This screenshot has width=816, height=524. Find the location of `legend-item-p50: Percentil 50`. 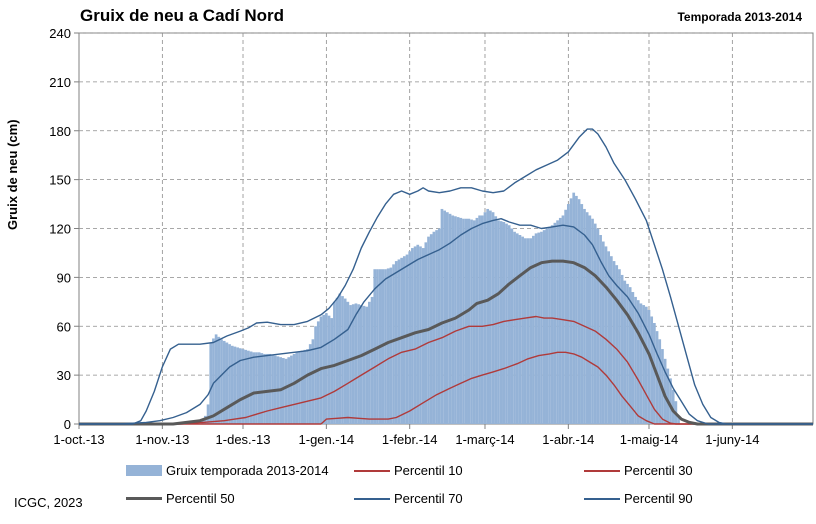

legend-item-p50: Percentil 50 is located at coordinates (180, 498).